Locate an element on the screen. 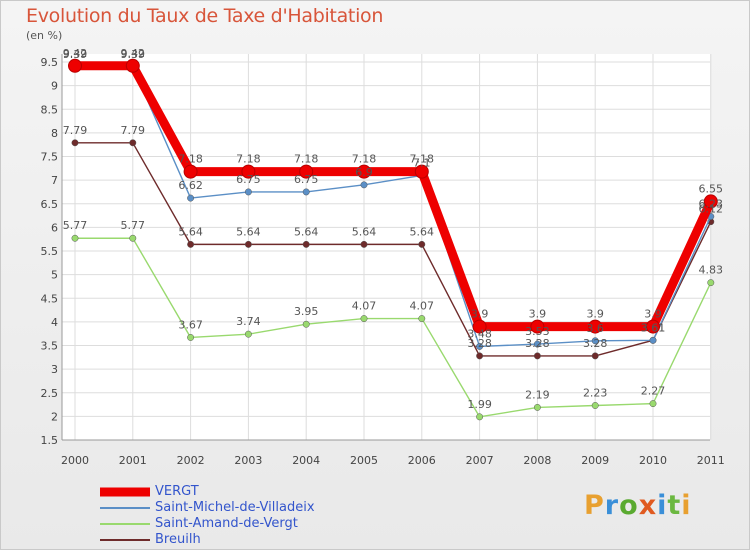 The image size is (750, 550). data-label: 3.67 is located at coordinates (190, 324).